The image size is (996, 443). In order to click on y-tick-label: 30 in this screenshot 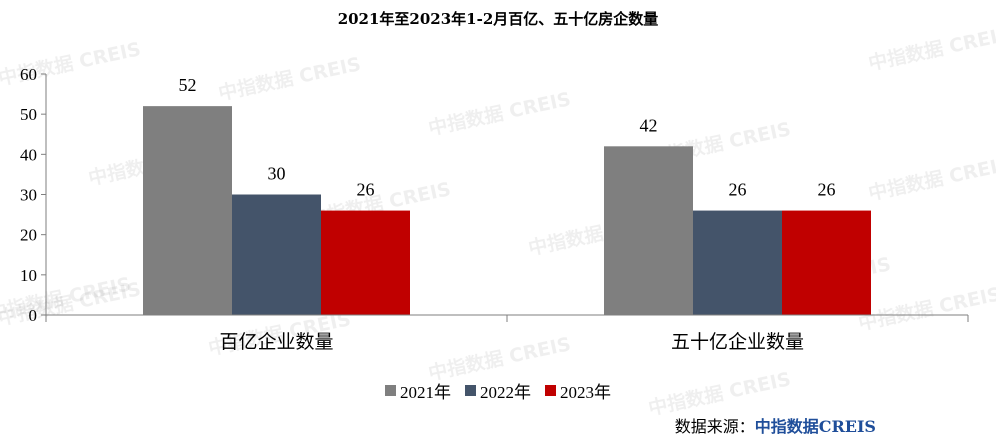, I will do `click(28, 195)`.